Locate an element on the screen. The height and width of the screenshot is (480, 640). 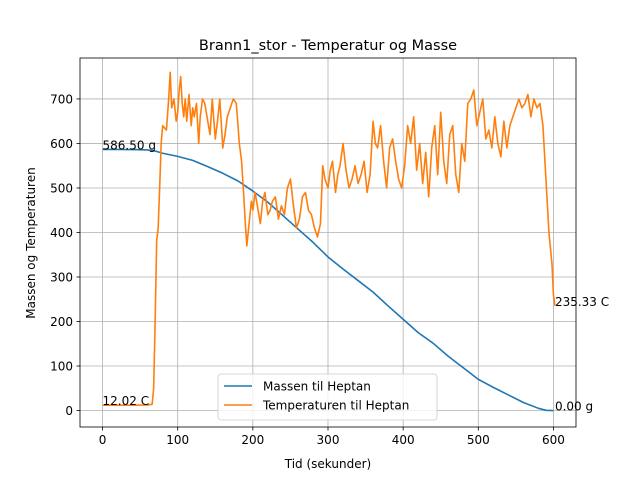
x-axis-ticks: 0 100 200 300 400 500 600 is located at coordinates (332, 437).